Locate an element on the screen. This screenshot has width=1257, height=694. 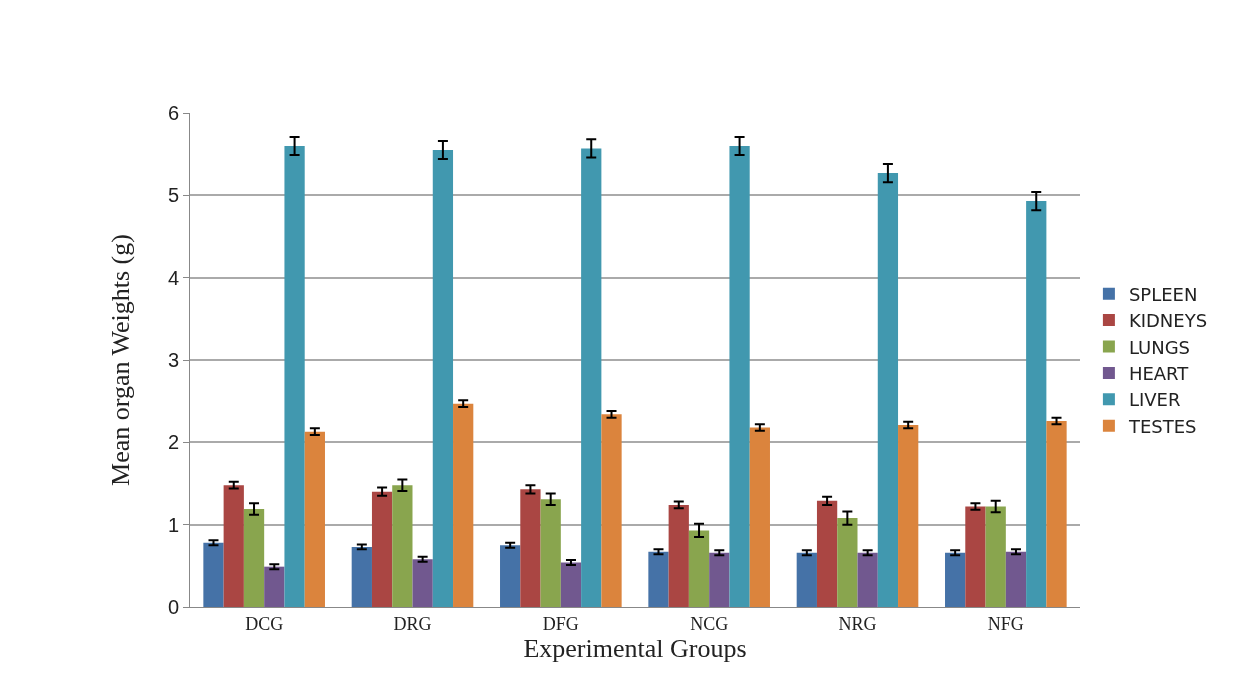
y-tick-label: 3 is located at coordinates (173, 360).